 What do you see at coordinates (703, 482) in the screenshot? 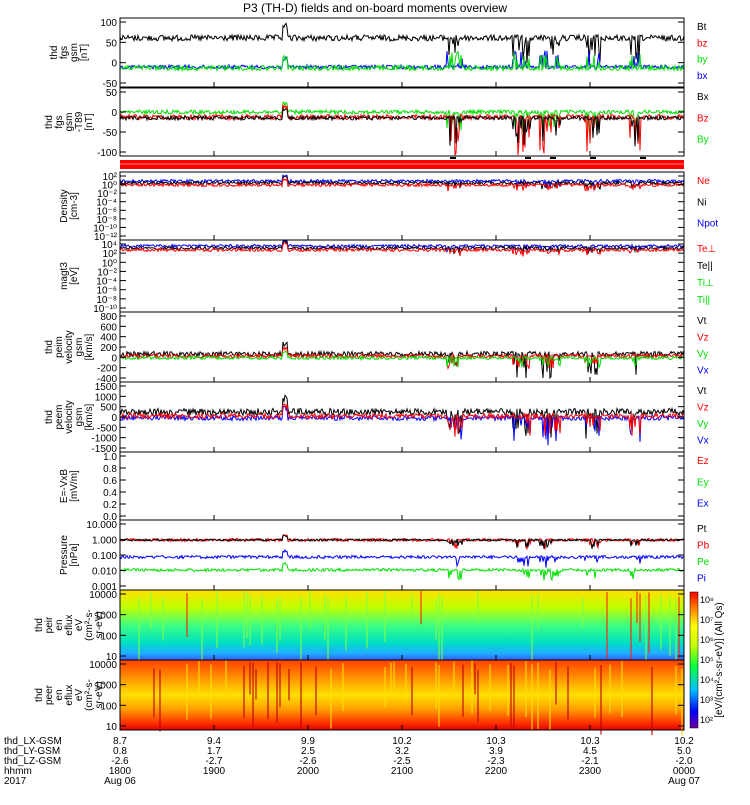
I see `legend-ey: Ey` at bounding box center [703, 482].